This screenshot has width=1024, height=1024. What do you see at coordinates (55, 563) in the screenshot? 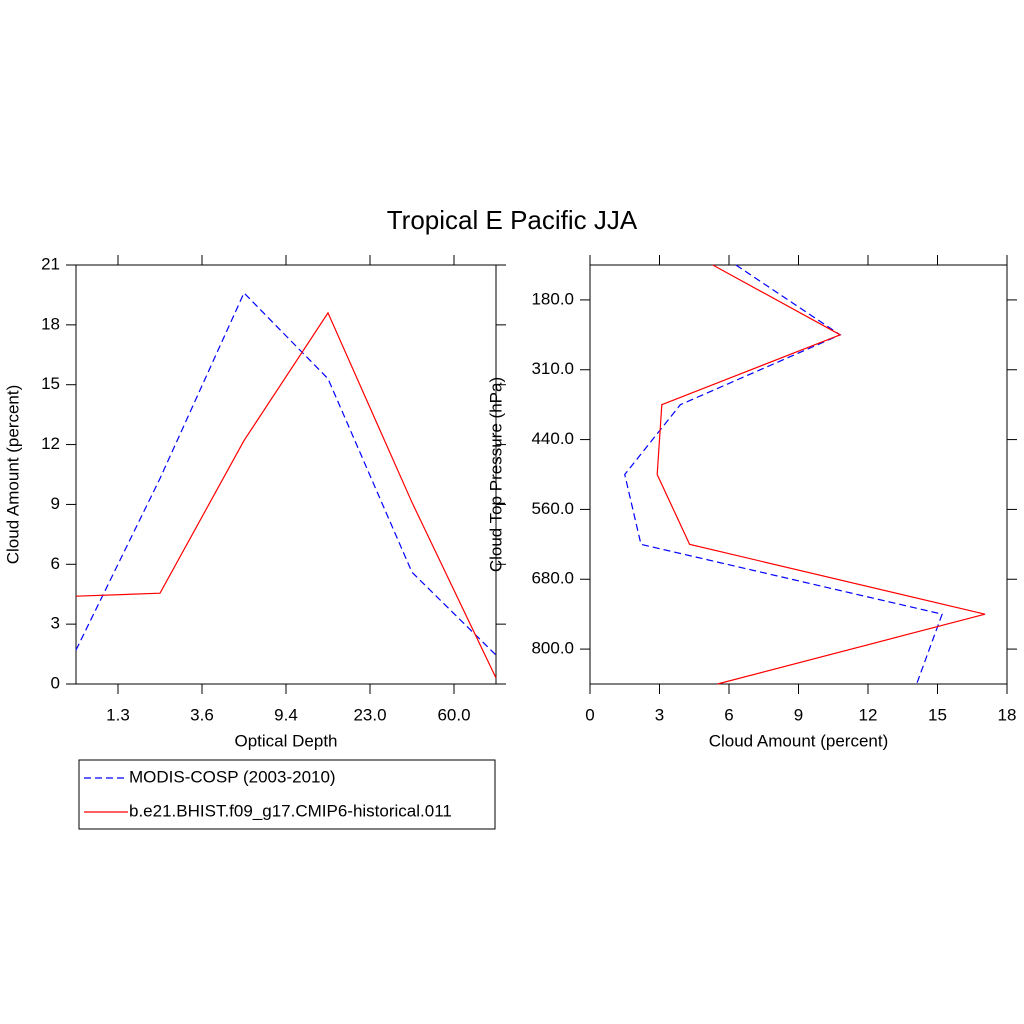
I see `y-tick-label: 6` at bounding box center [55, 563].